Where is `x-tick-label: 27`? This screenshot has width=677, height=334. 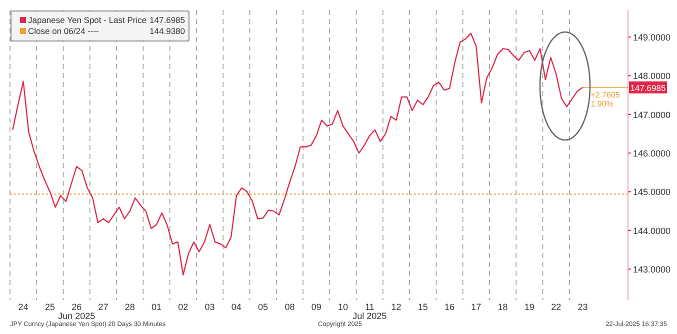 x-tick-label: 27 is located at coordinates (103, 307).